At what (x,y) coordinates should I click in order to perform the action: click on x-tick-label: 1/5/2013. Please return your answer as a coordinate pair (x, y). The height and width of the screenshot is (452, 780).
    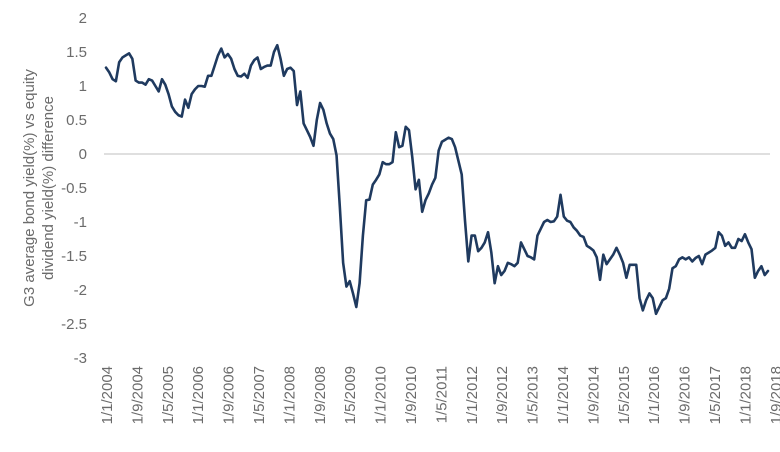
    Looking at the image, I should click on (533, 395).